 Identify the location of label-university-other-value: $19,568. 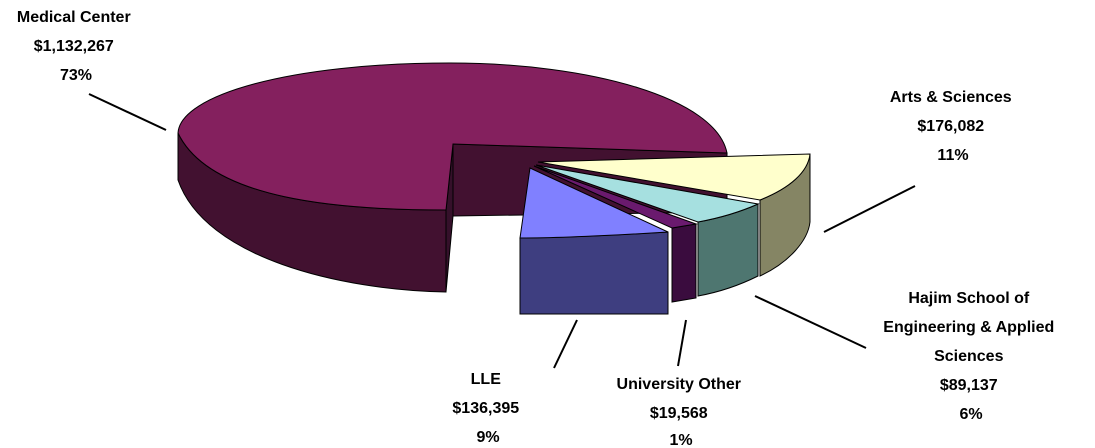
(679, 413).